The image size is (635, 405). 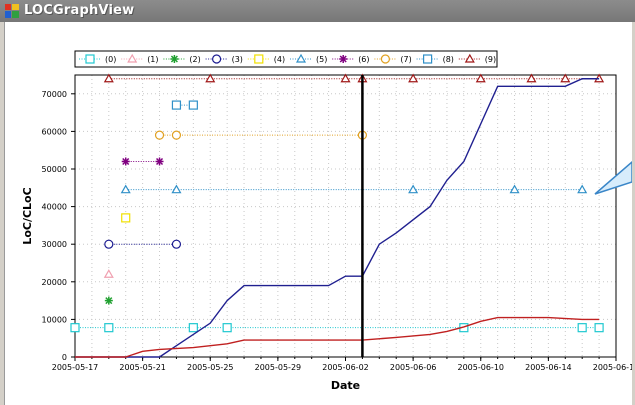 What do you see at coordinates (317, 11) in the screenshot?
I see `title-bar: LOCGraphView` at bounding box center [317, 11].